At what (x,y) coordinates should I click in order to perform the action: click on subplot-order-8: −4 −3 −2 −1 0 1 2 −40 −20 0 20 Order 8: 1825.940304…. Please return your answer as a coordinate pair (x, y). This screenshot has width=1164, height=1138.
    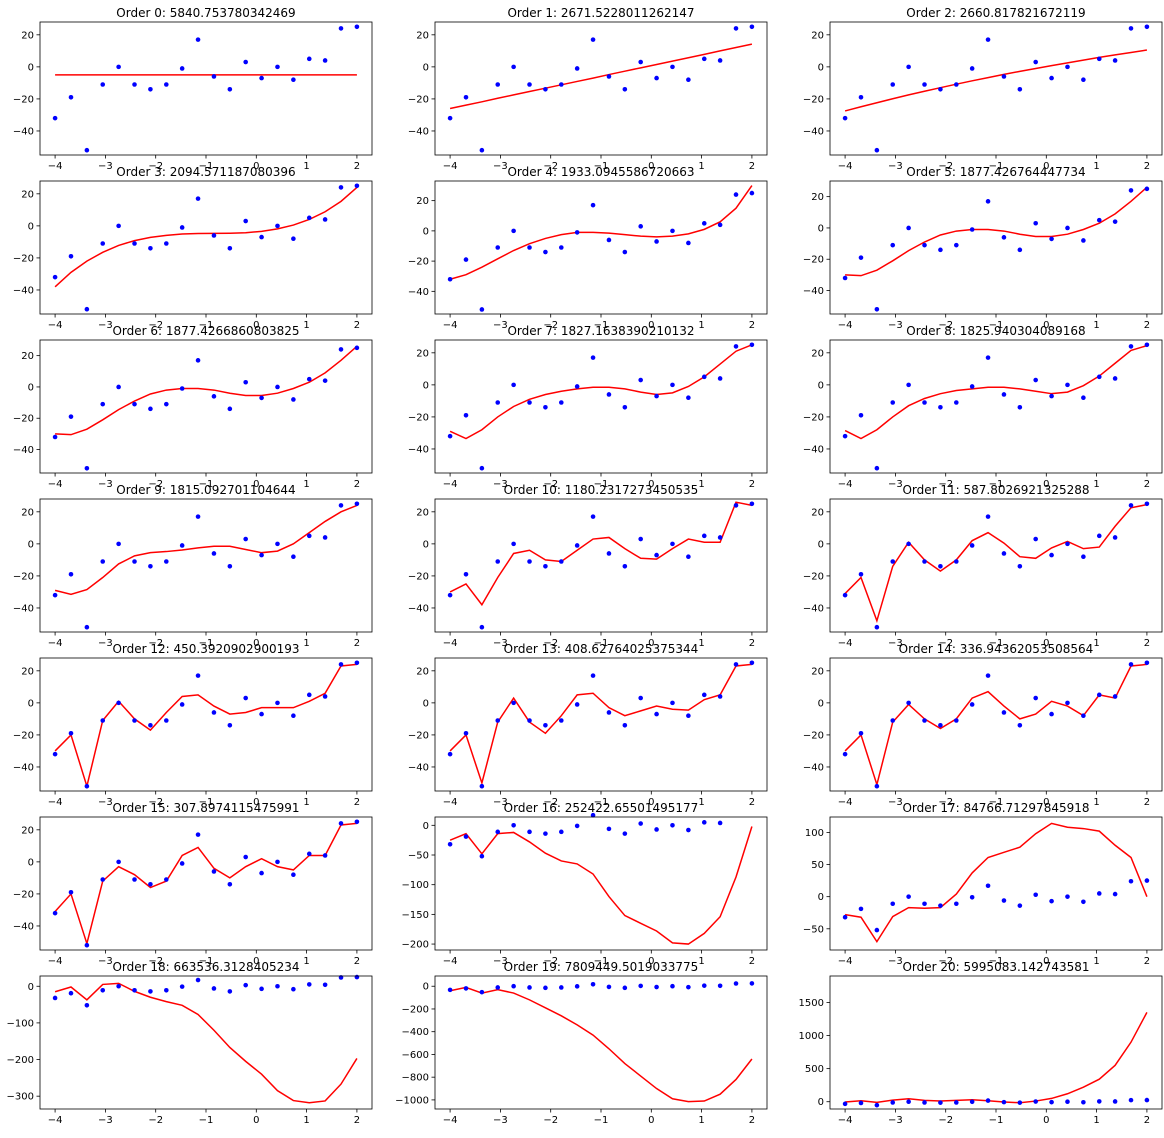
    Looking at the image, I should click on (983, 407).